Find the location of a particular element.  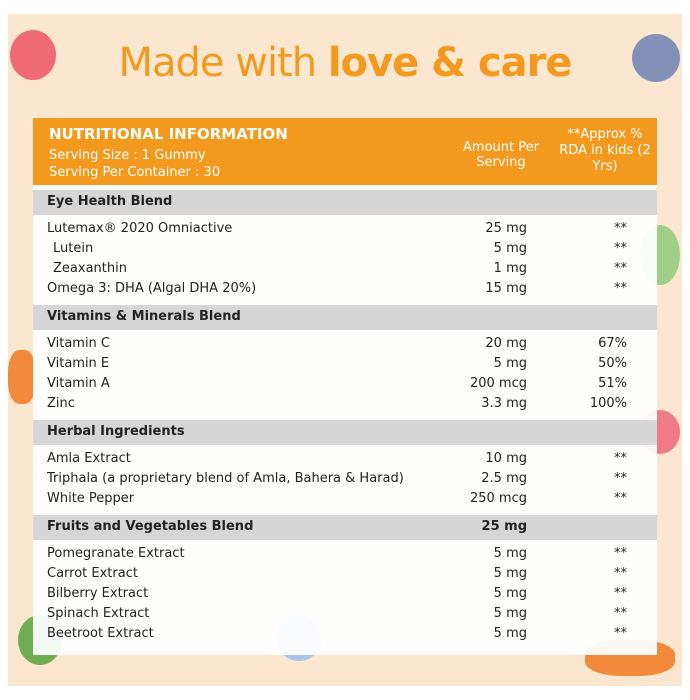

ingredient-amount: 200 mcg is located at coordinates (498, 383).